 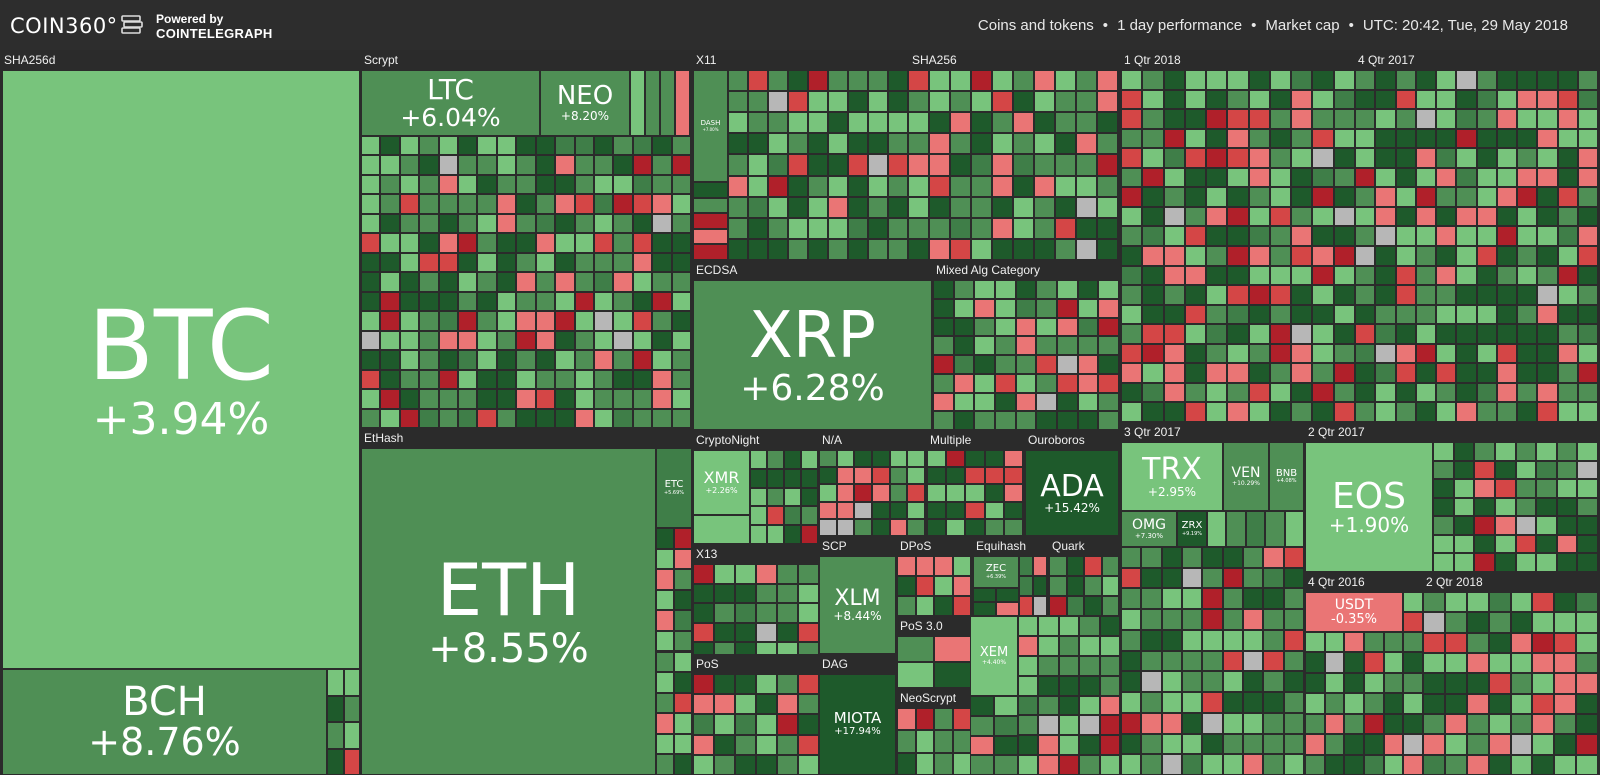 I want to click on coin-tile-ada: ADA +15.42%, so click(x=1072, y=493).